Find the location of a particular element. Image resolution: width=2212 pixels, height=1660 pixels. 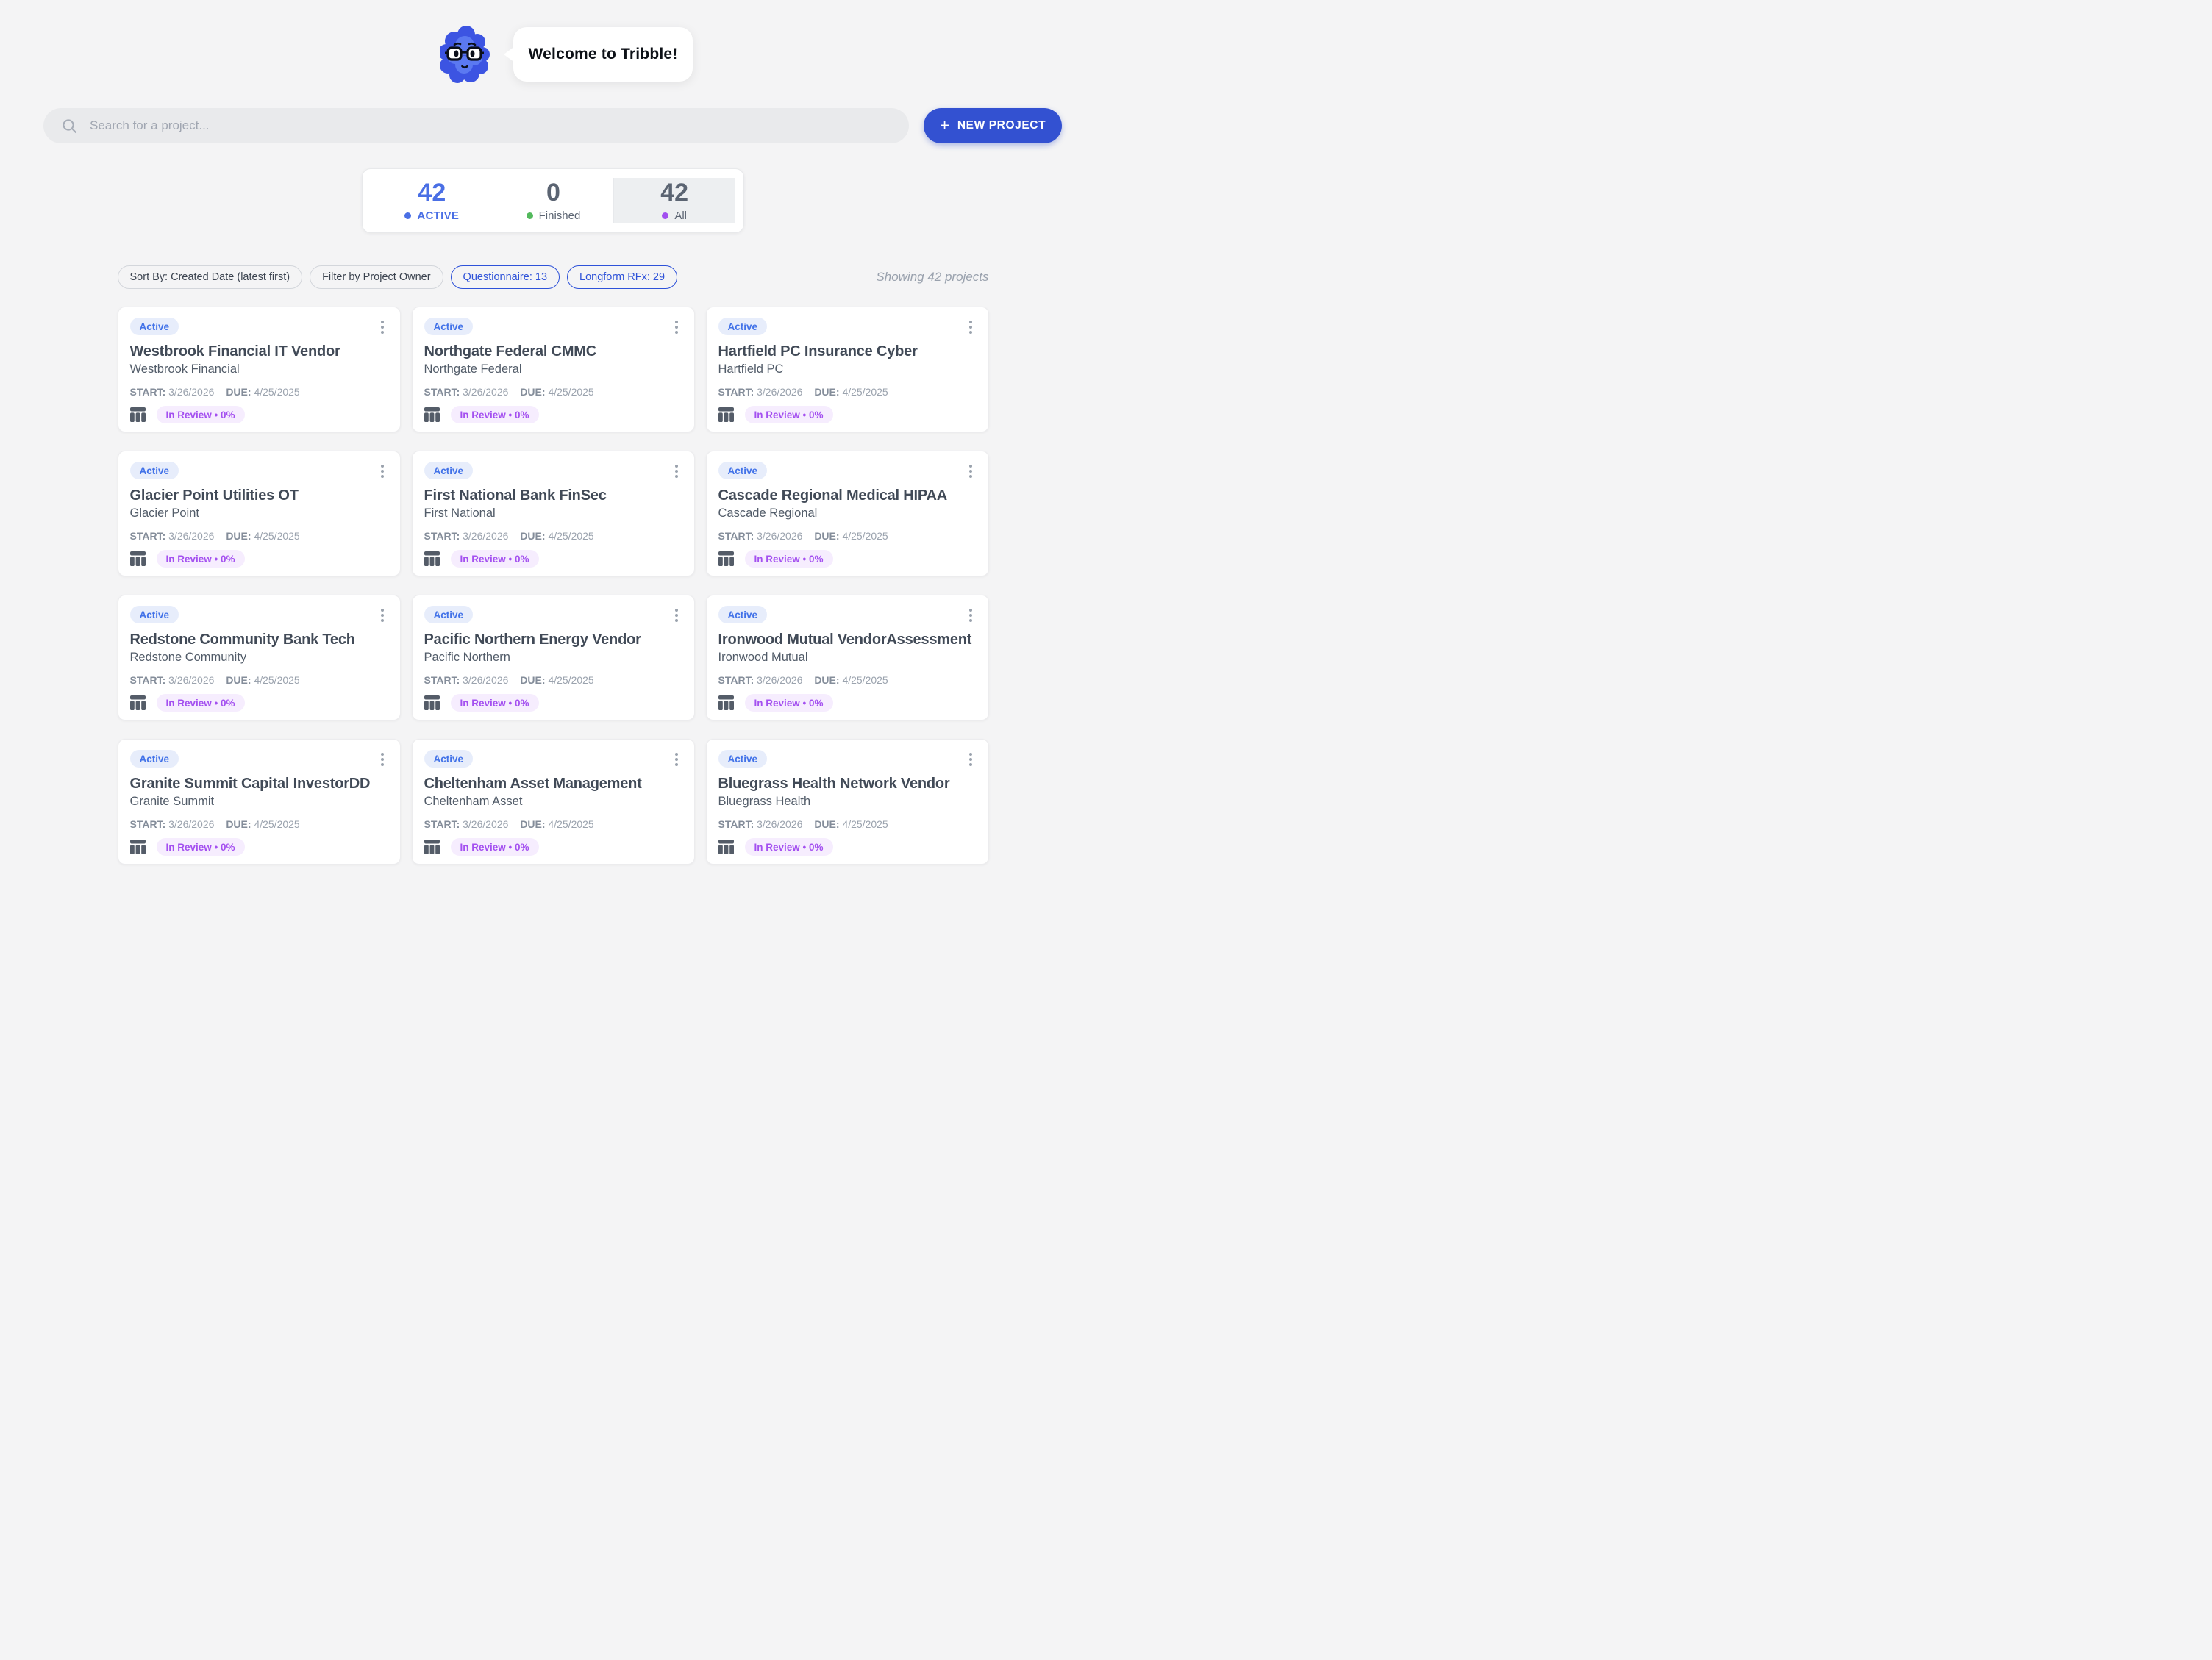

stat-active: 42 ACTIVE is located at coordinates (432, 200).